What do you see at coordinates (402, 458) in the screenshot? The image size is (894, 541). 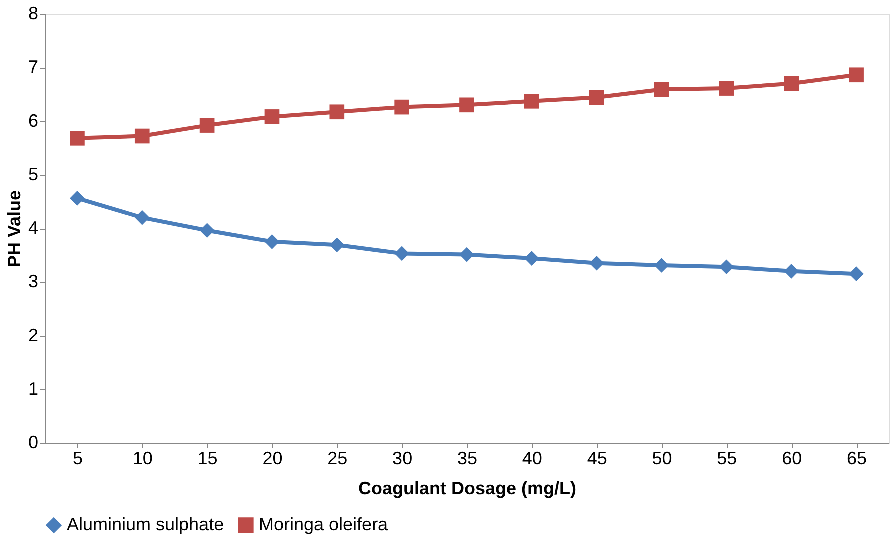 I see `x-tick-label: 30` at bounding box center [402, 458].